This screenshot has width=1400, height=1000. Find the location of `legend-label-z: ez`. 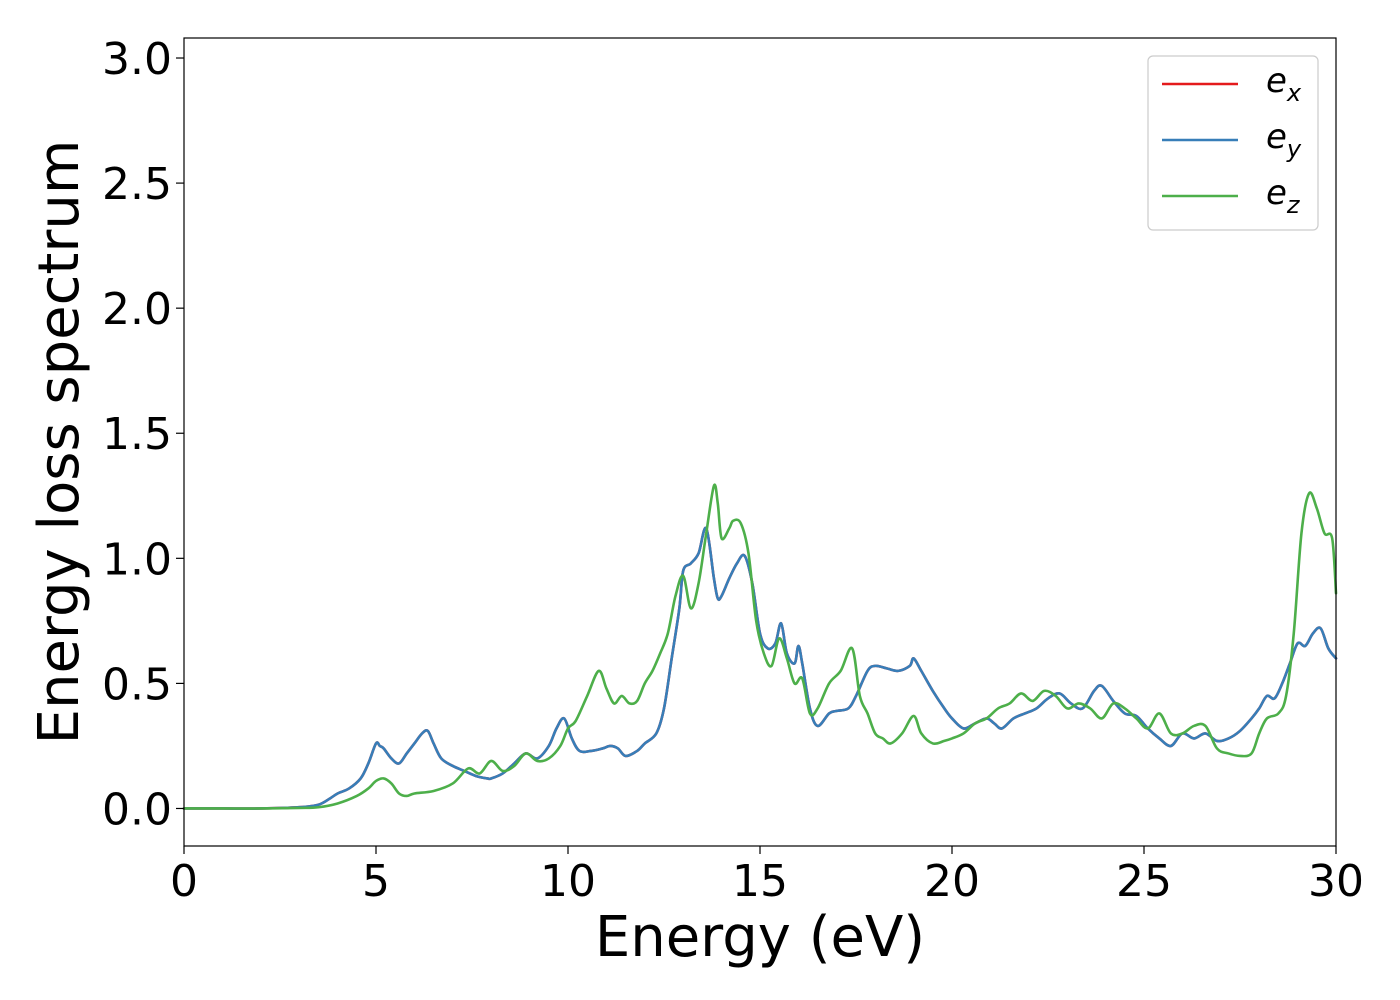

legend-label-z: ez is located at coordinates (1283, 196).